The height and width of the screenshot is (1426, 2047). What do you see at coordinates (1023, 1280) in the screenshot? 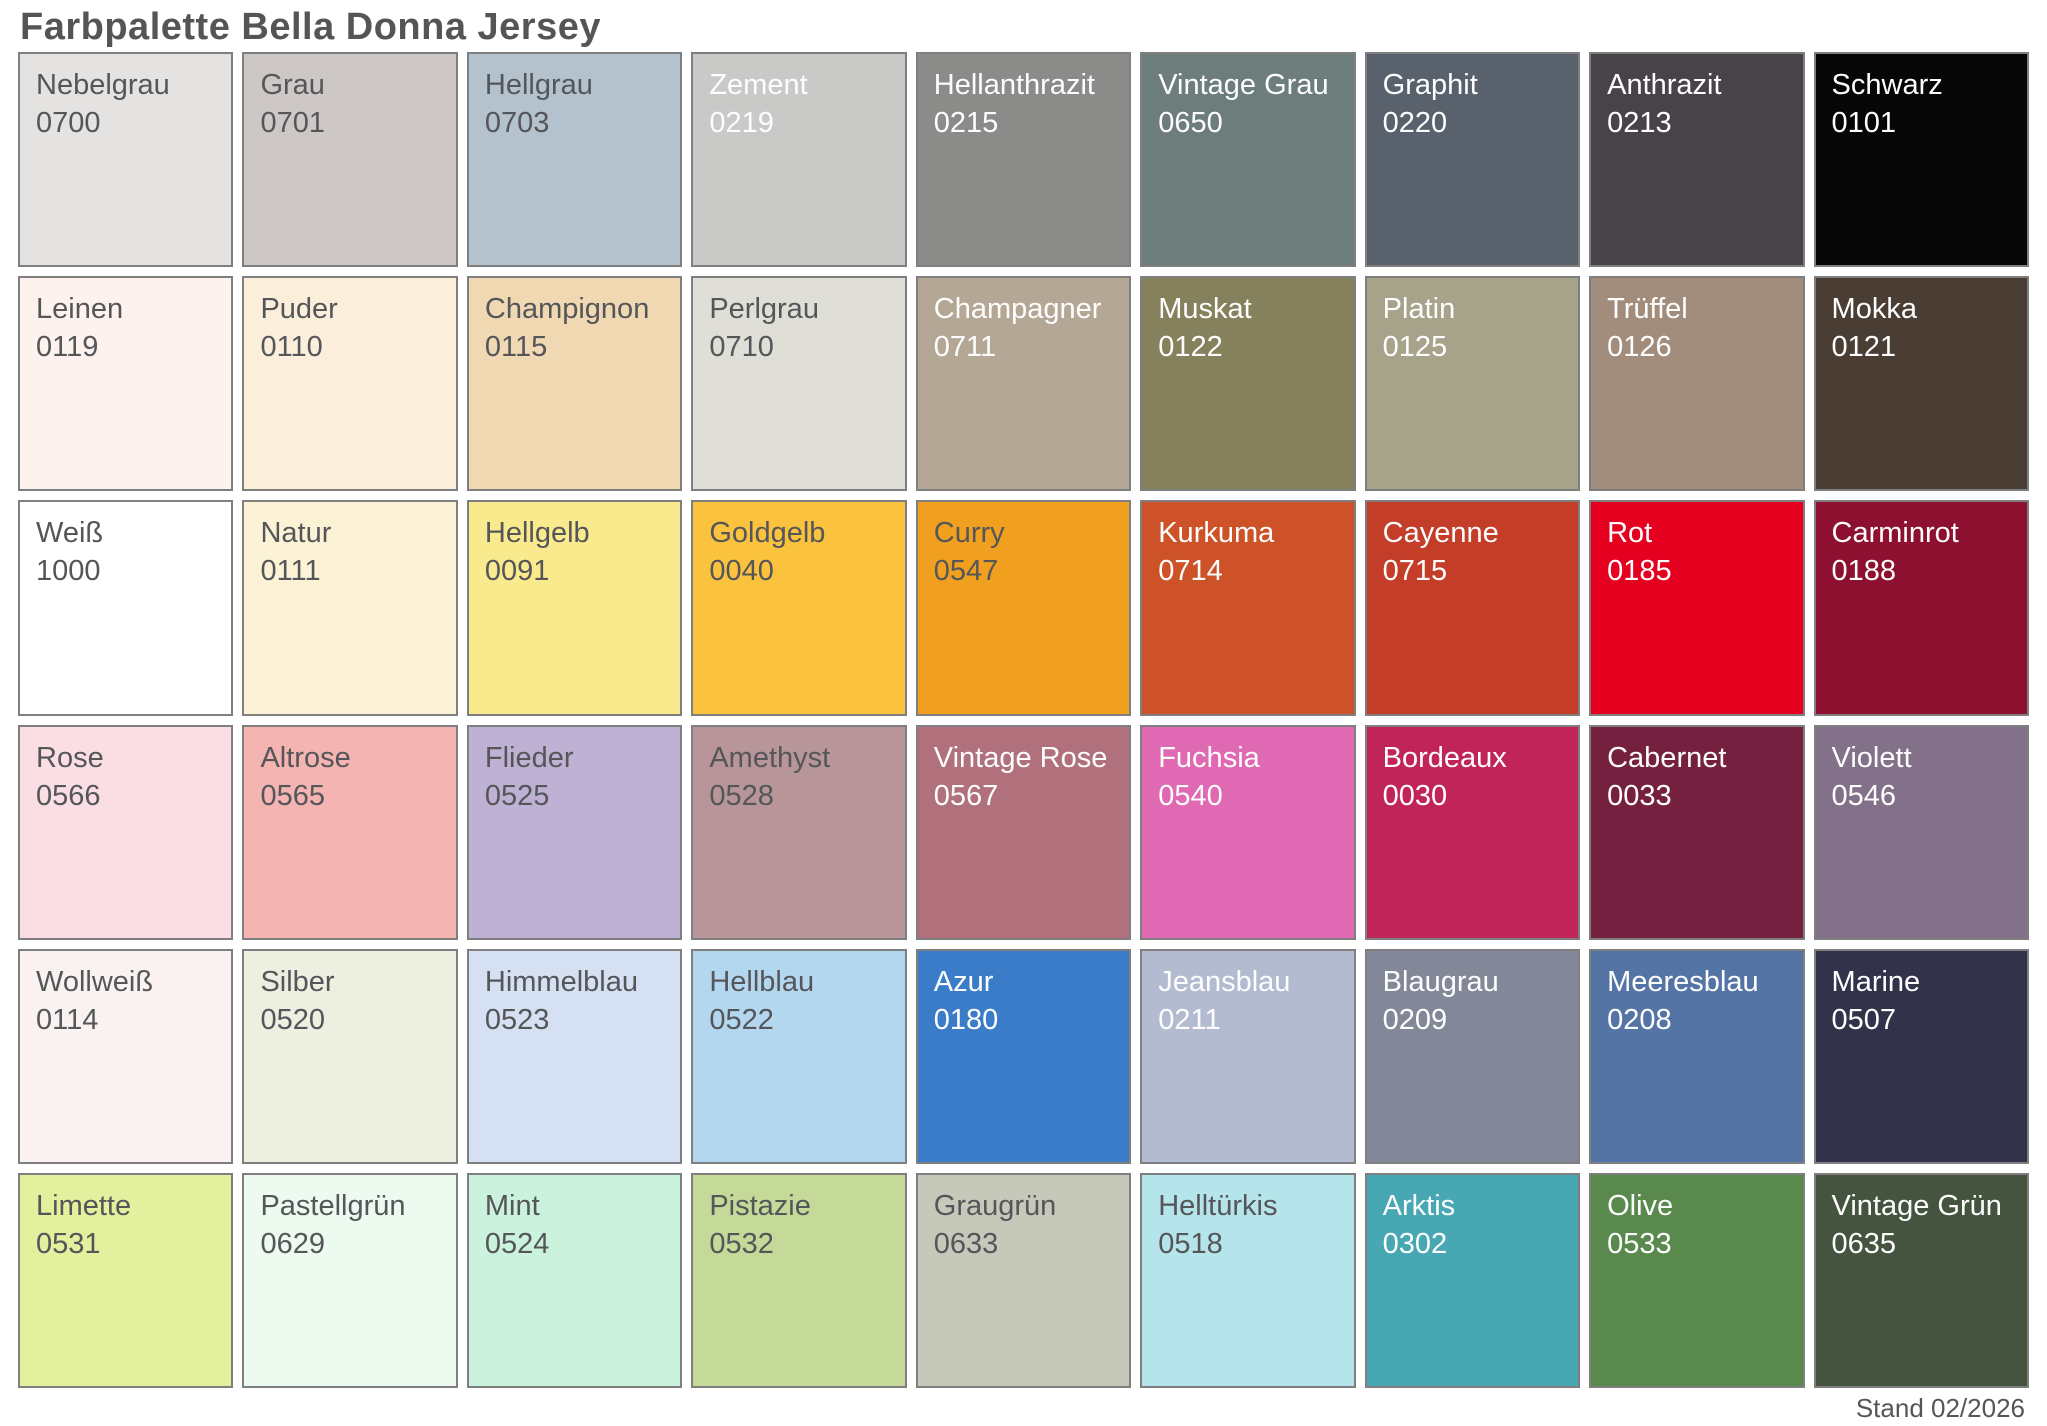
I see `color-swatch: Graugrün 0633` at bounding box center [1023, 1280].